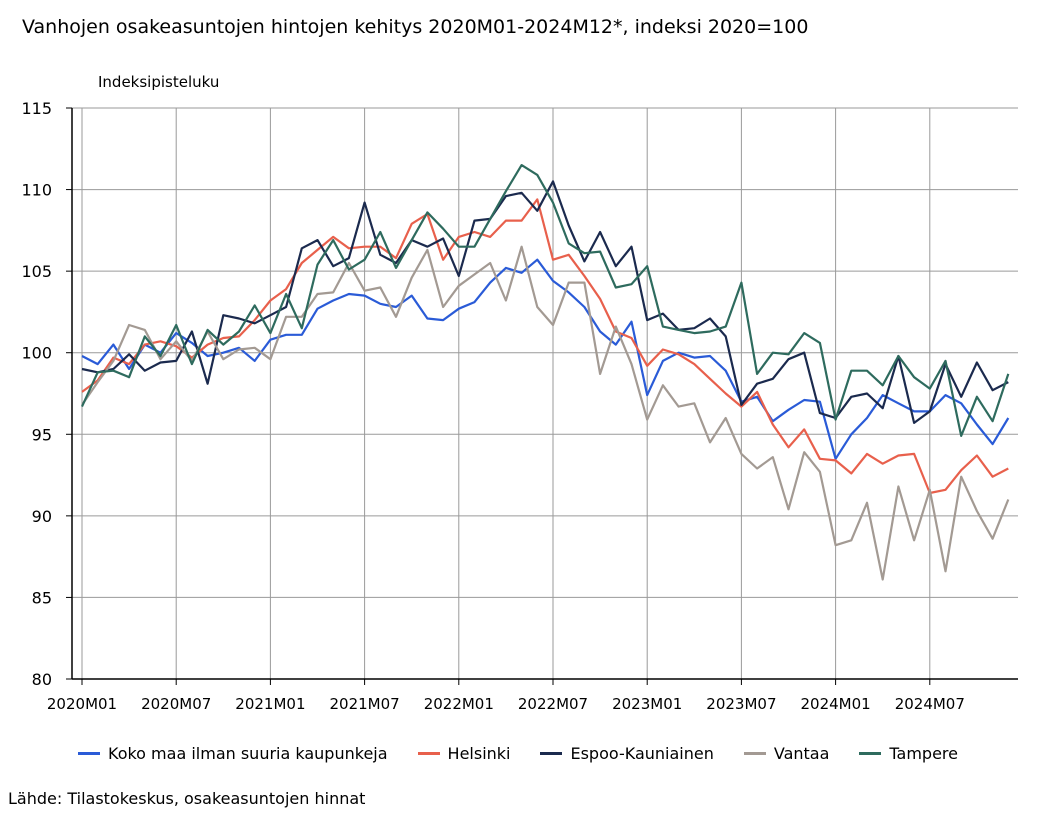  Describe the element at coordinates (479, 753) in the screenshot. I see `legend-label: Helsinki` at that location.